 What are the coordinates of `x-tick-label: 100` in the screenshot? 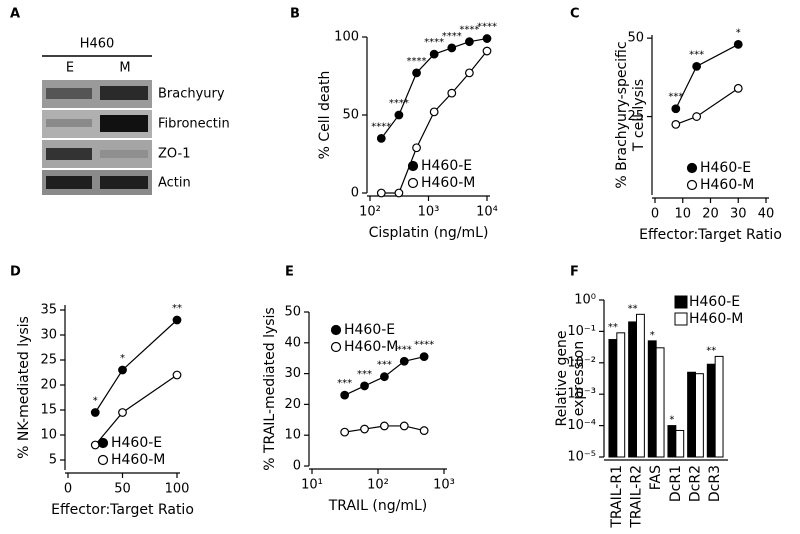 It's located at (177, 489).